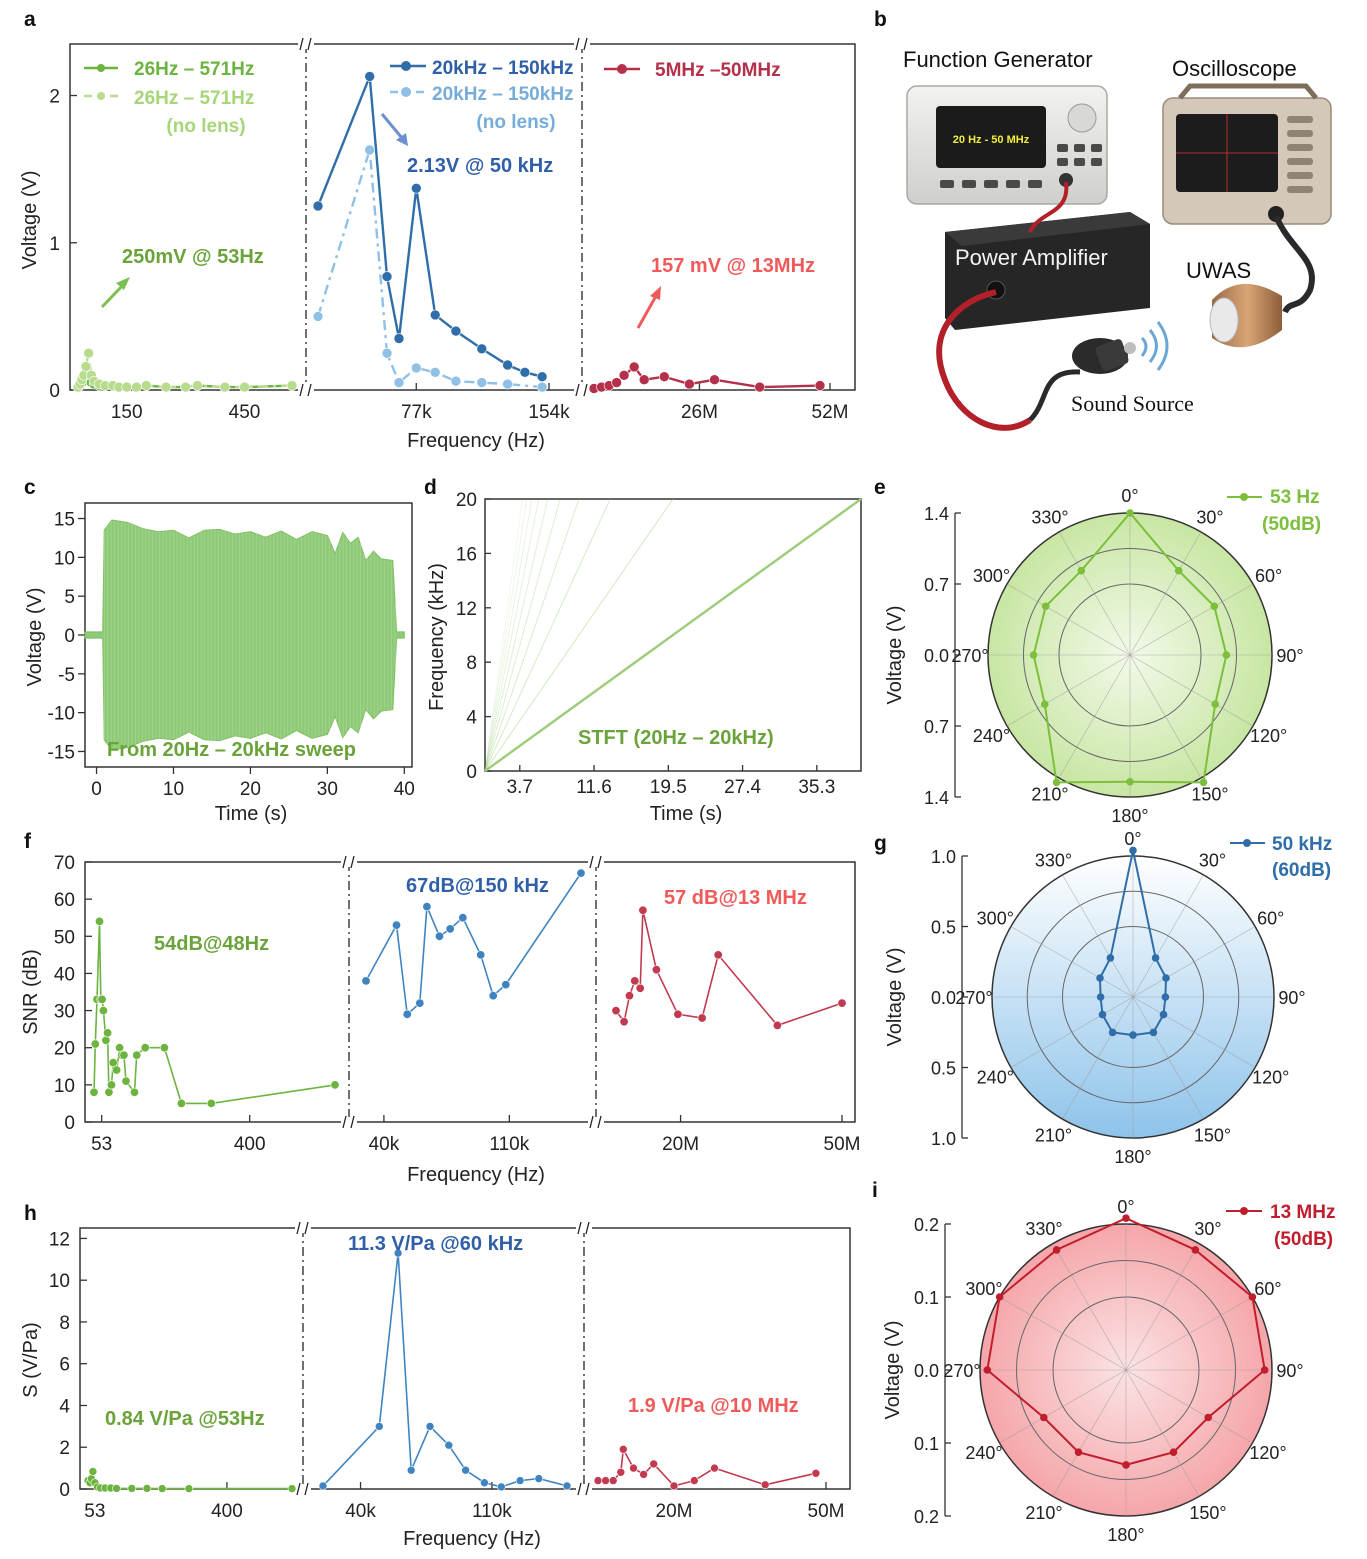 This screenshot has height=1559, width=1367. I want to click on annotation-arrow, so click(113, 295).